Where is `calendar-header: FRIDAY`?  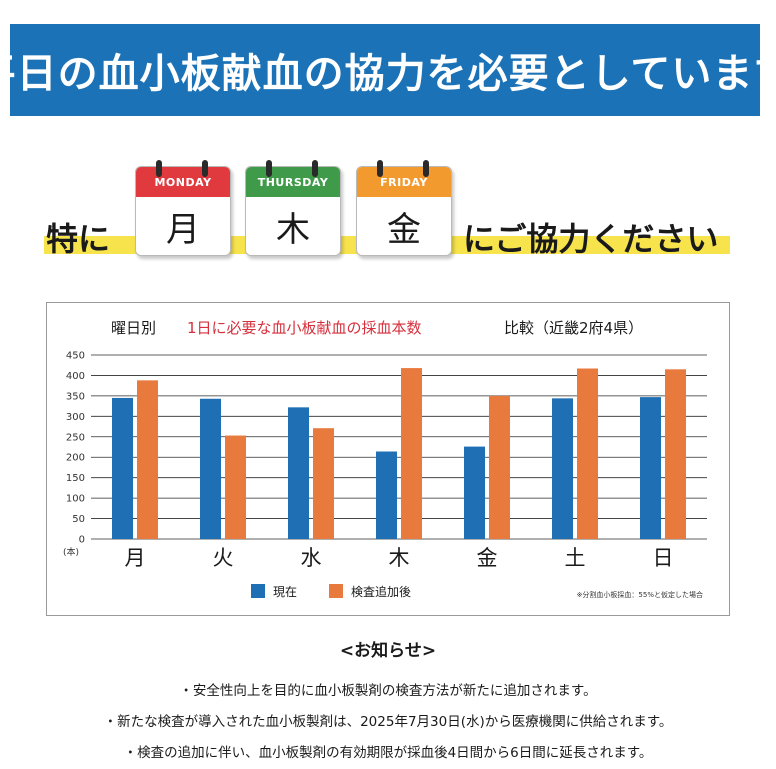
calendar-header: FRIDAY is located at coordinates (404, 182).